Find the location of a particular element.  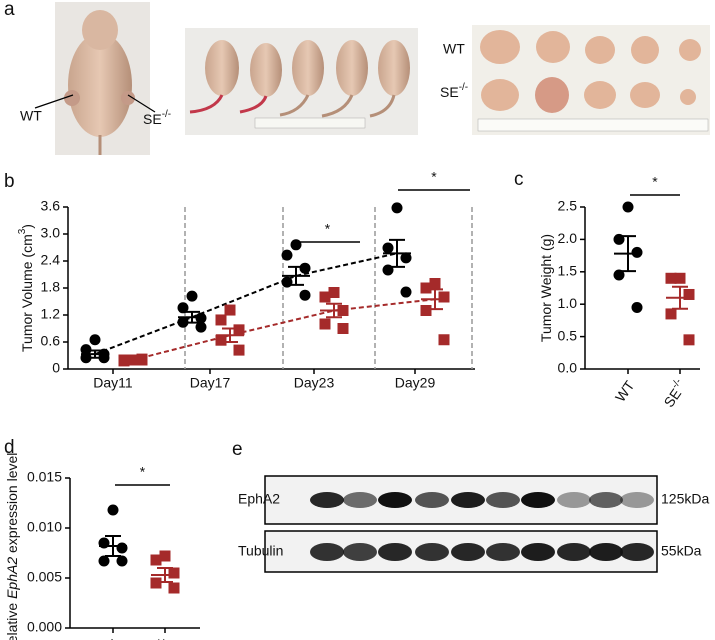

y-axis-label-part: Tumor Weight (g) is located at coordinates (546, 288).